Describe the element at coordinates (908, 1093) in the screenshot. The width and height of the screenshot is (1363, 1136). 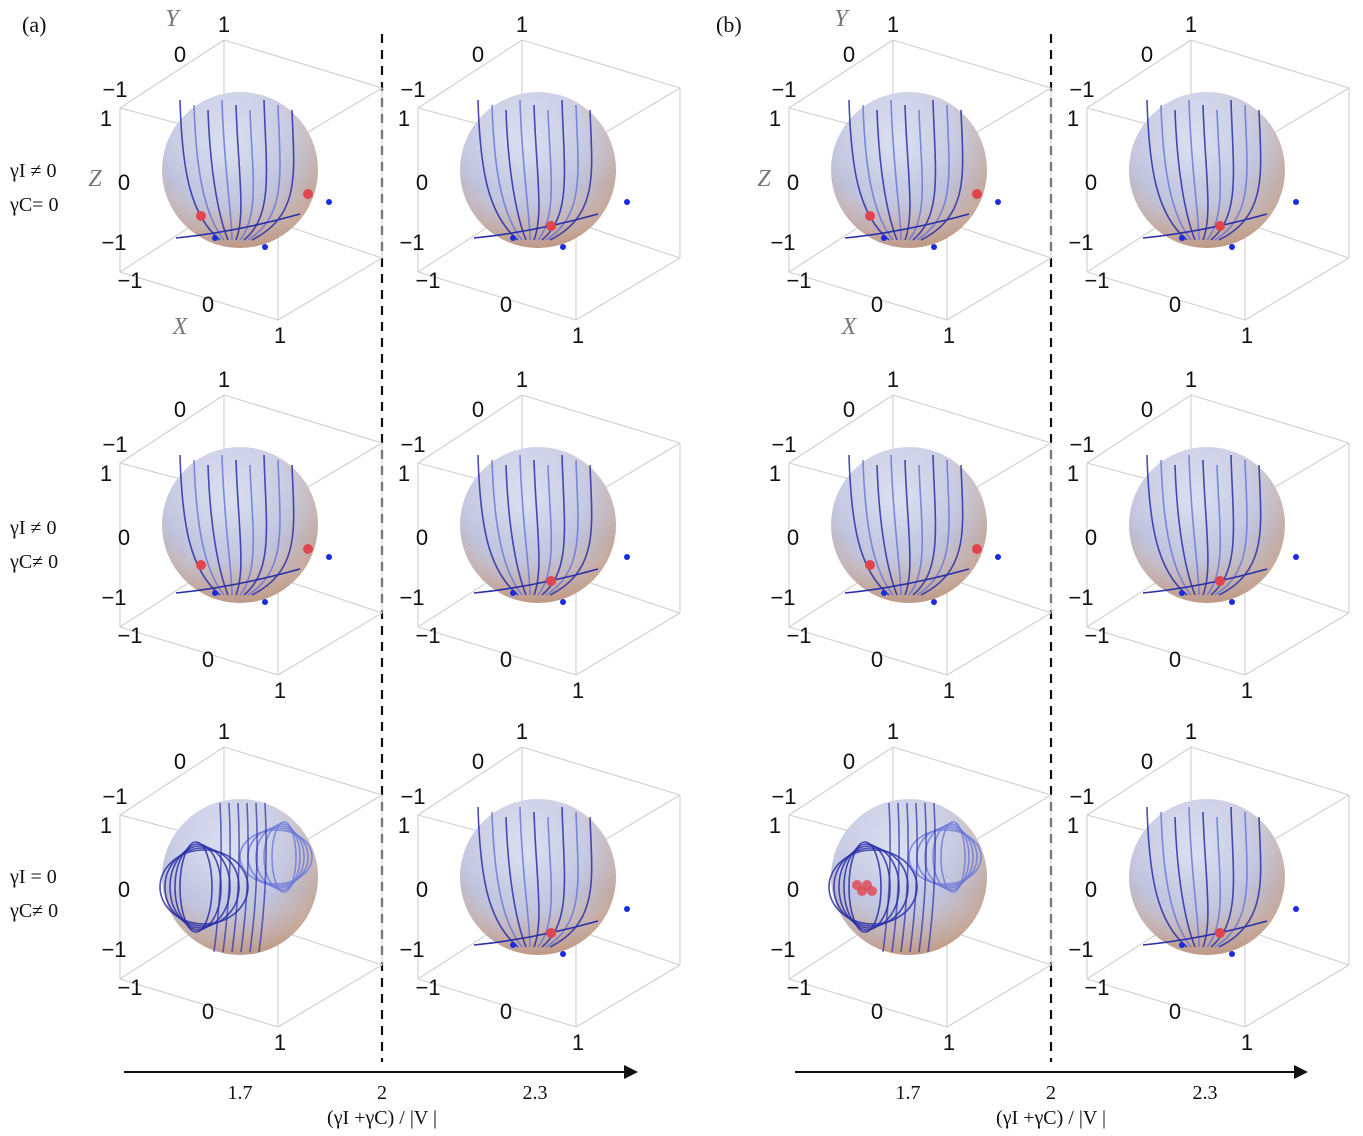
I see `x-tick-1-7: 1.7` at that location.